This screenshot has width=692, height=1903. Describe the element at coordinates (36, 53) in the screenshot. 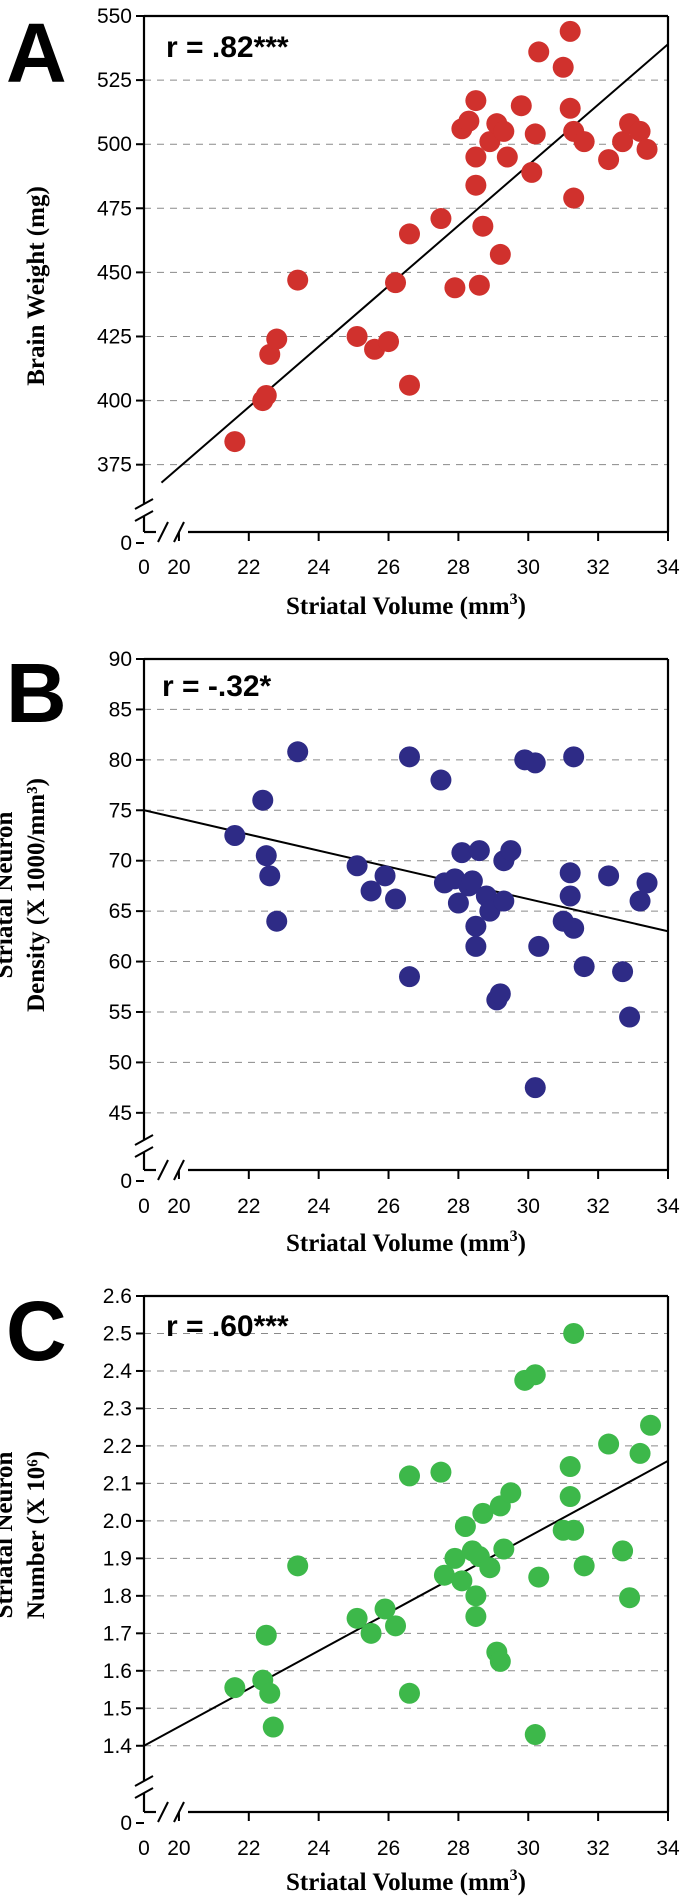

I see `panel-letter: A` at that location.